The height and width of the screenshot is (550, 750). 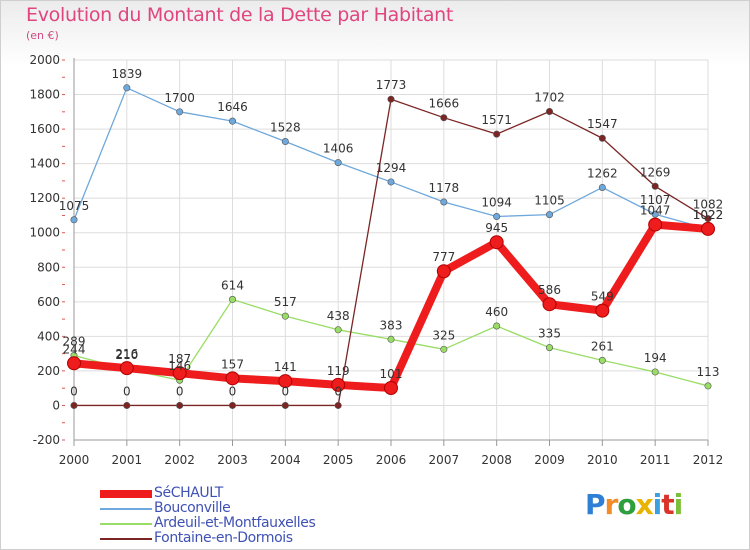 I want to click on data-label-fontaine-en-dormois: 1666, so click(x=444, y=104).